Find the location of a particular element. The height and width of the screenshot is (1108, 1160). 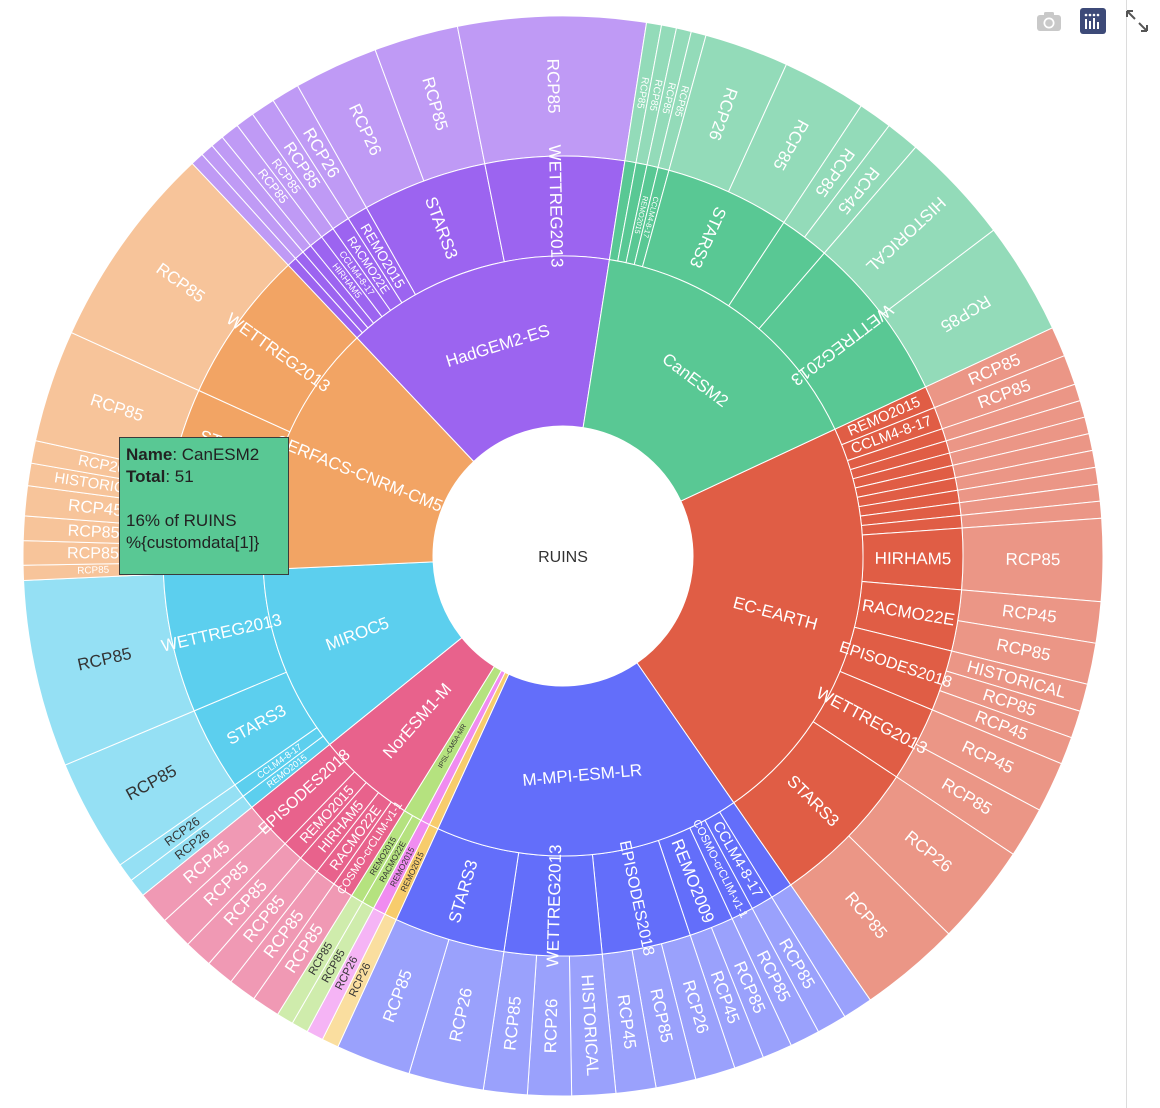

tooltip-percent: 16% of RUINS is located at coordinates (181, 520).